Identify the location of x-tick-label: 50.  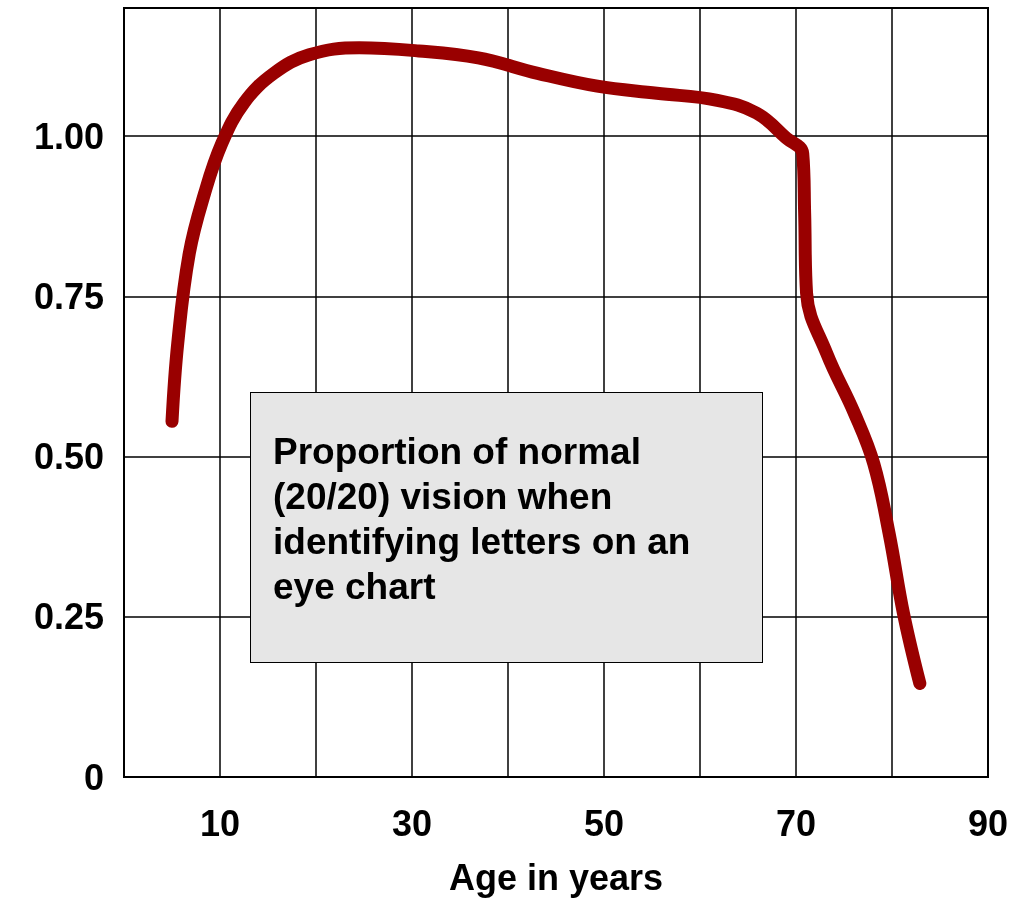
(604, 823).